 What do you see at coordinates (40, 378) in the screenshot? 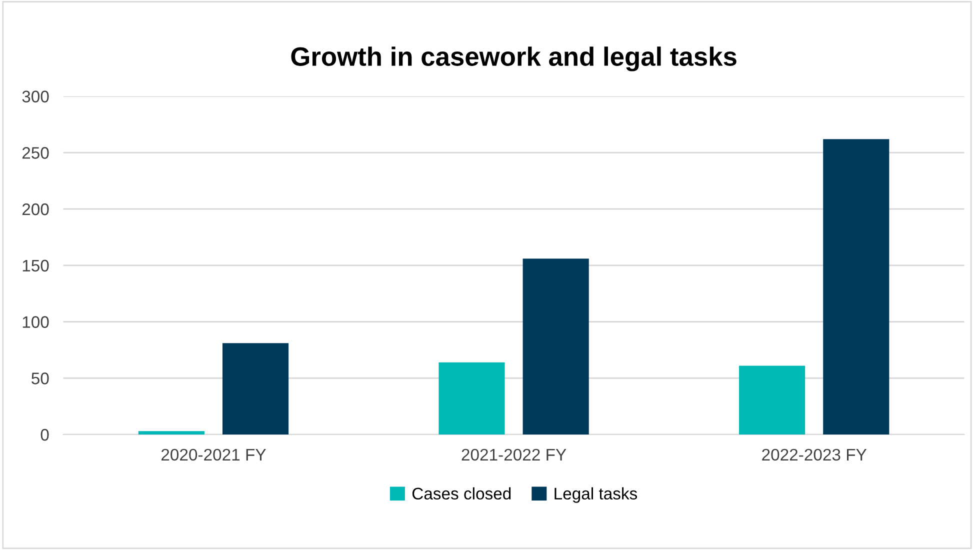
I see `y-tick-label: 50` at bounding box center [40, 378].